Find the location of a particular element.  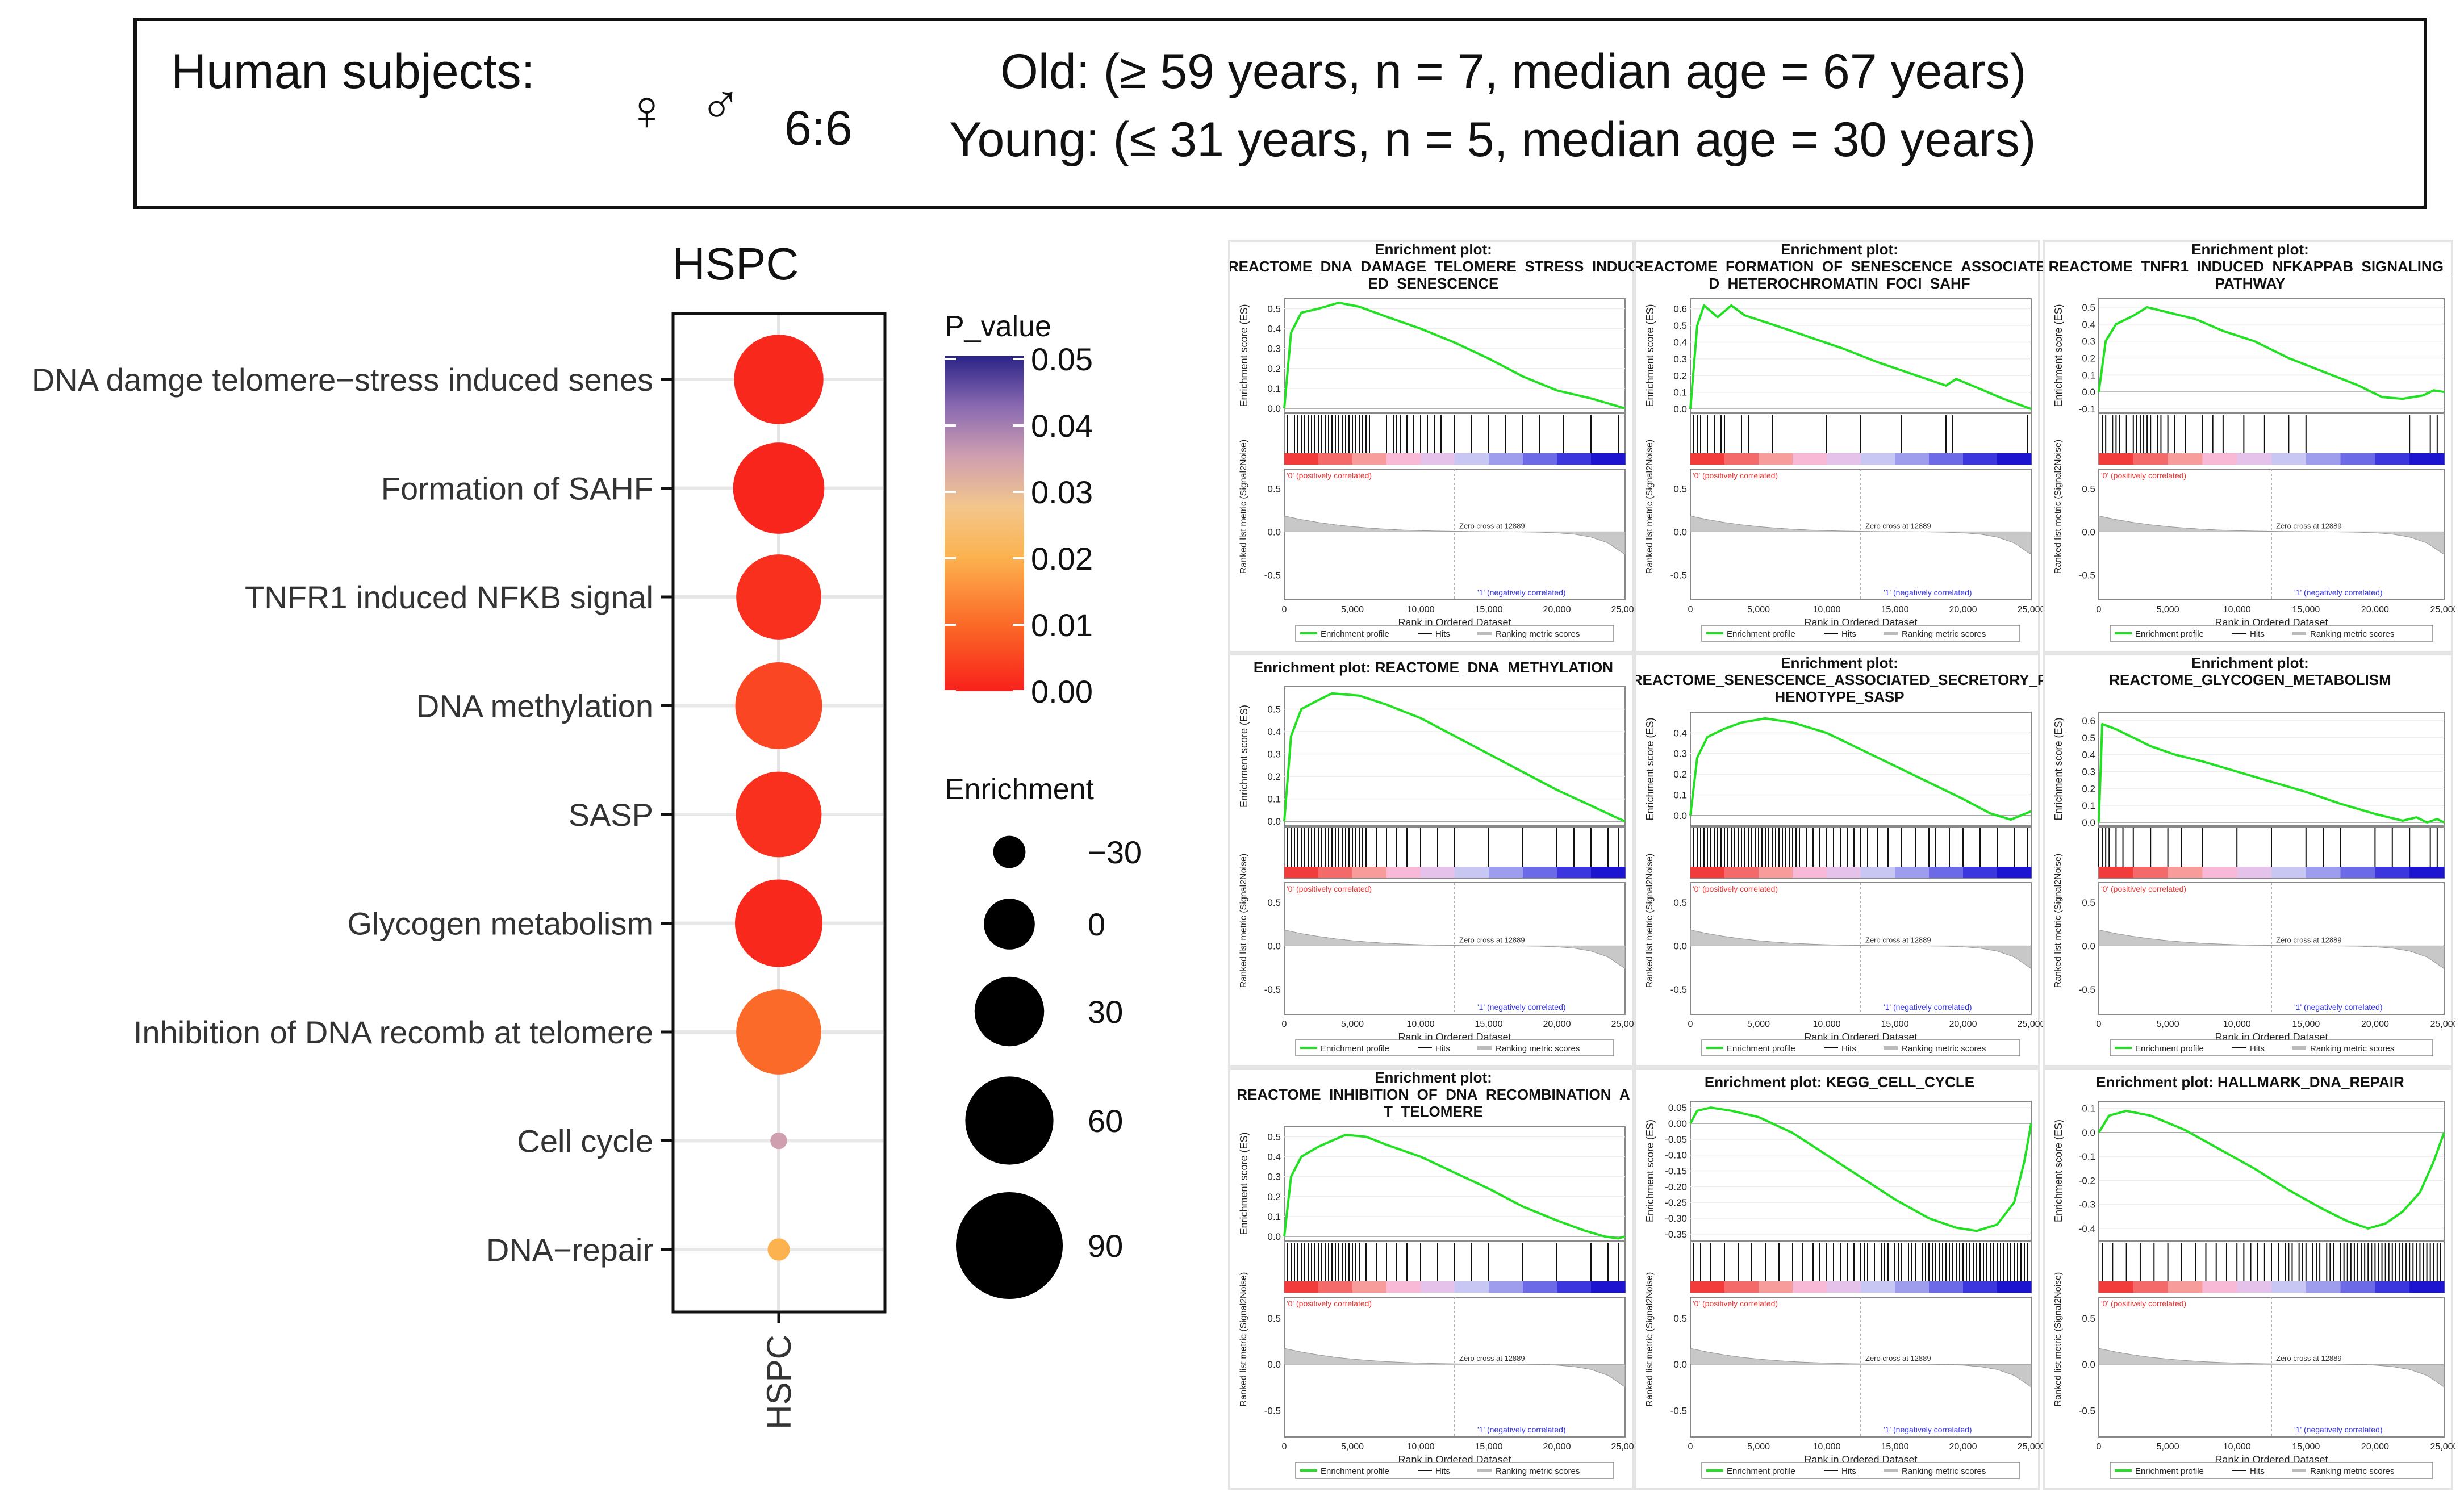

size-legend-label: 0 is located at coordinates (1096, 924).